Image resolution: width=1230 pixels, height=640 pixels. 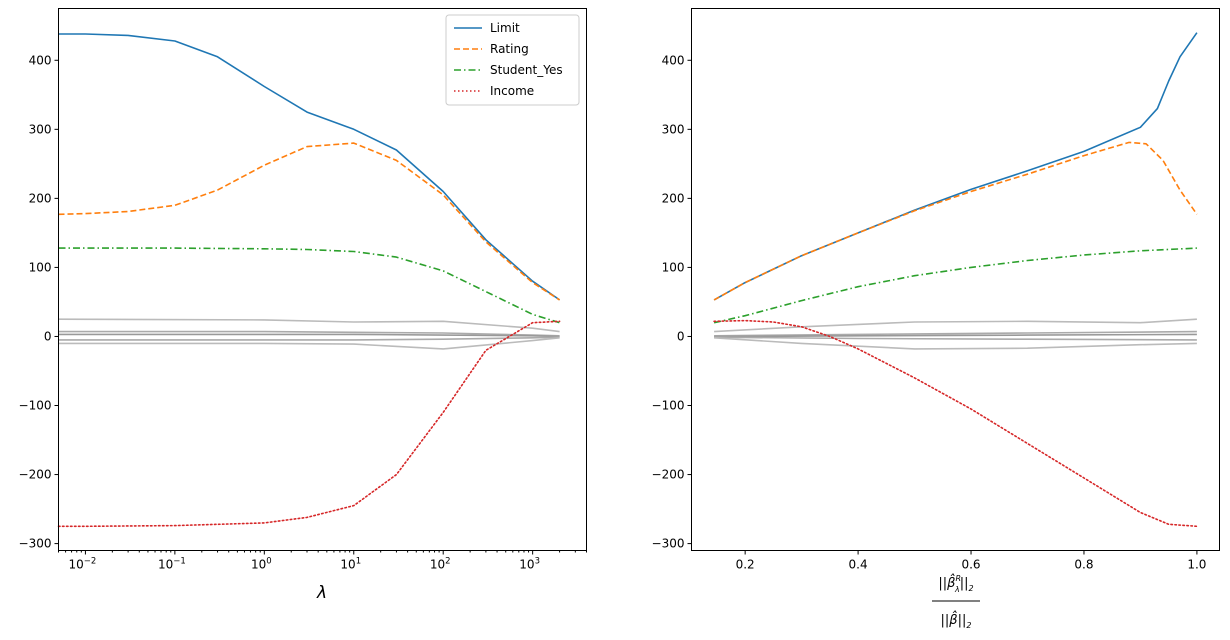 I want to click on left-x-tick-label: 10⁻², so click(x=83, y=564).